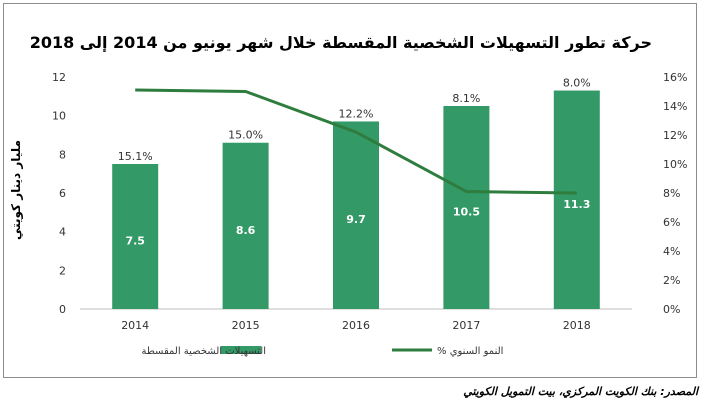  What do you see at coordinates (241, 350) in the screenshot?
I see `legend-swatch-bar` at bounding box center [241, 350].